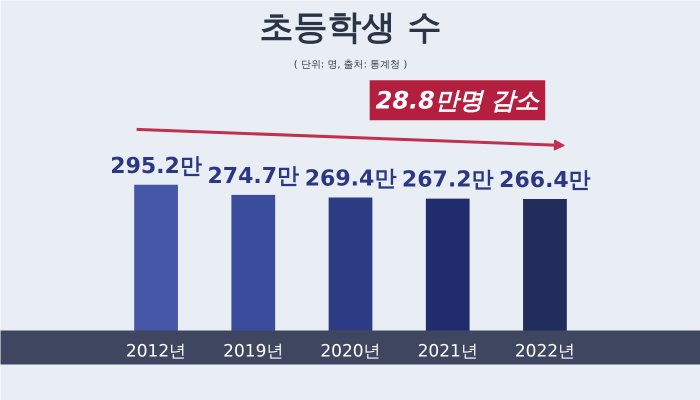  What do you see at coordinates (545, 180) in the screenshot?
I see `data-label: 266.4만` at bounding box center [545, 180].